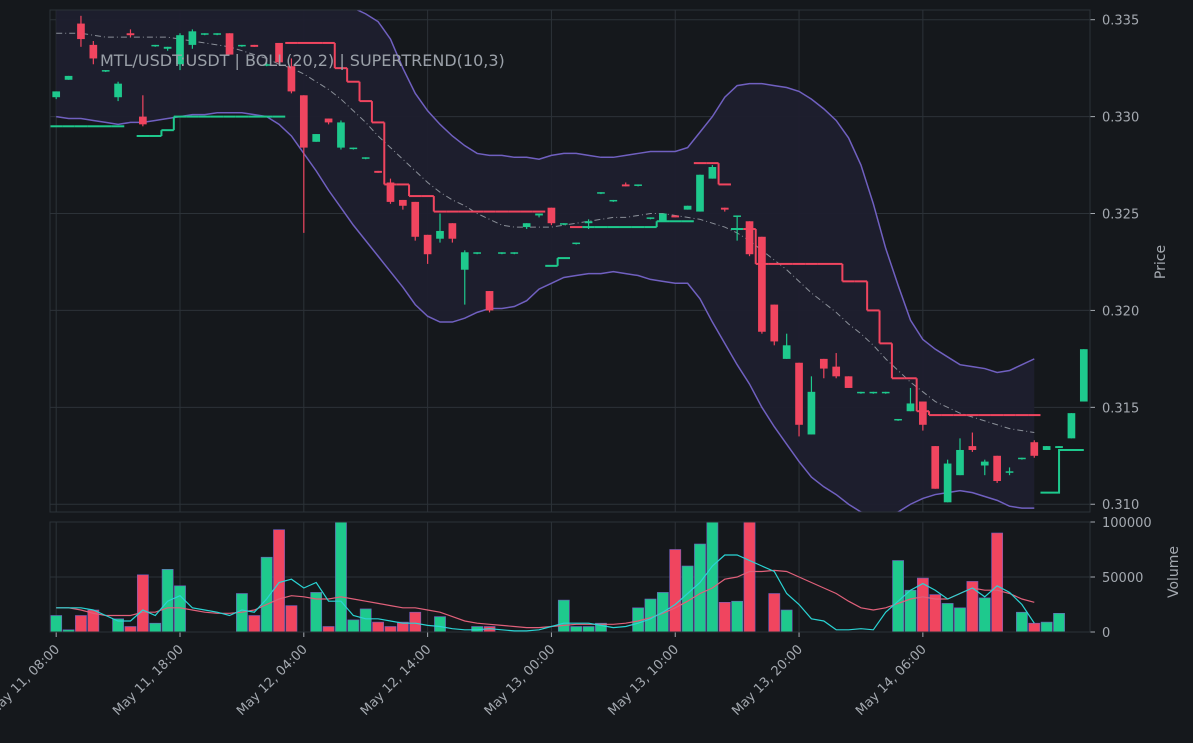 Image resolution: width=1193 pixels, height=743 pixels. I want to click on volume-panel-frame, so click(570, 577).